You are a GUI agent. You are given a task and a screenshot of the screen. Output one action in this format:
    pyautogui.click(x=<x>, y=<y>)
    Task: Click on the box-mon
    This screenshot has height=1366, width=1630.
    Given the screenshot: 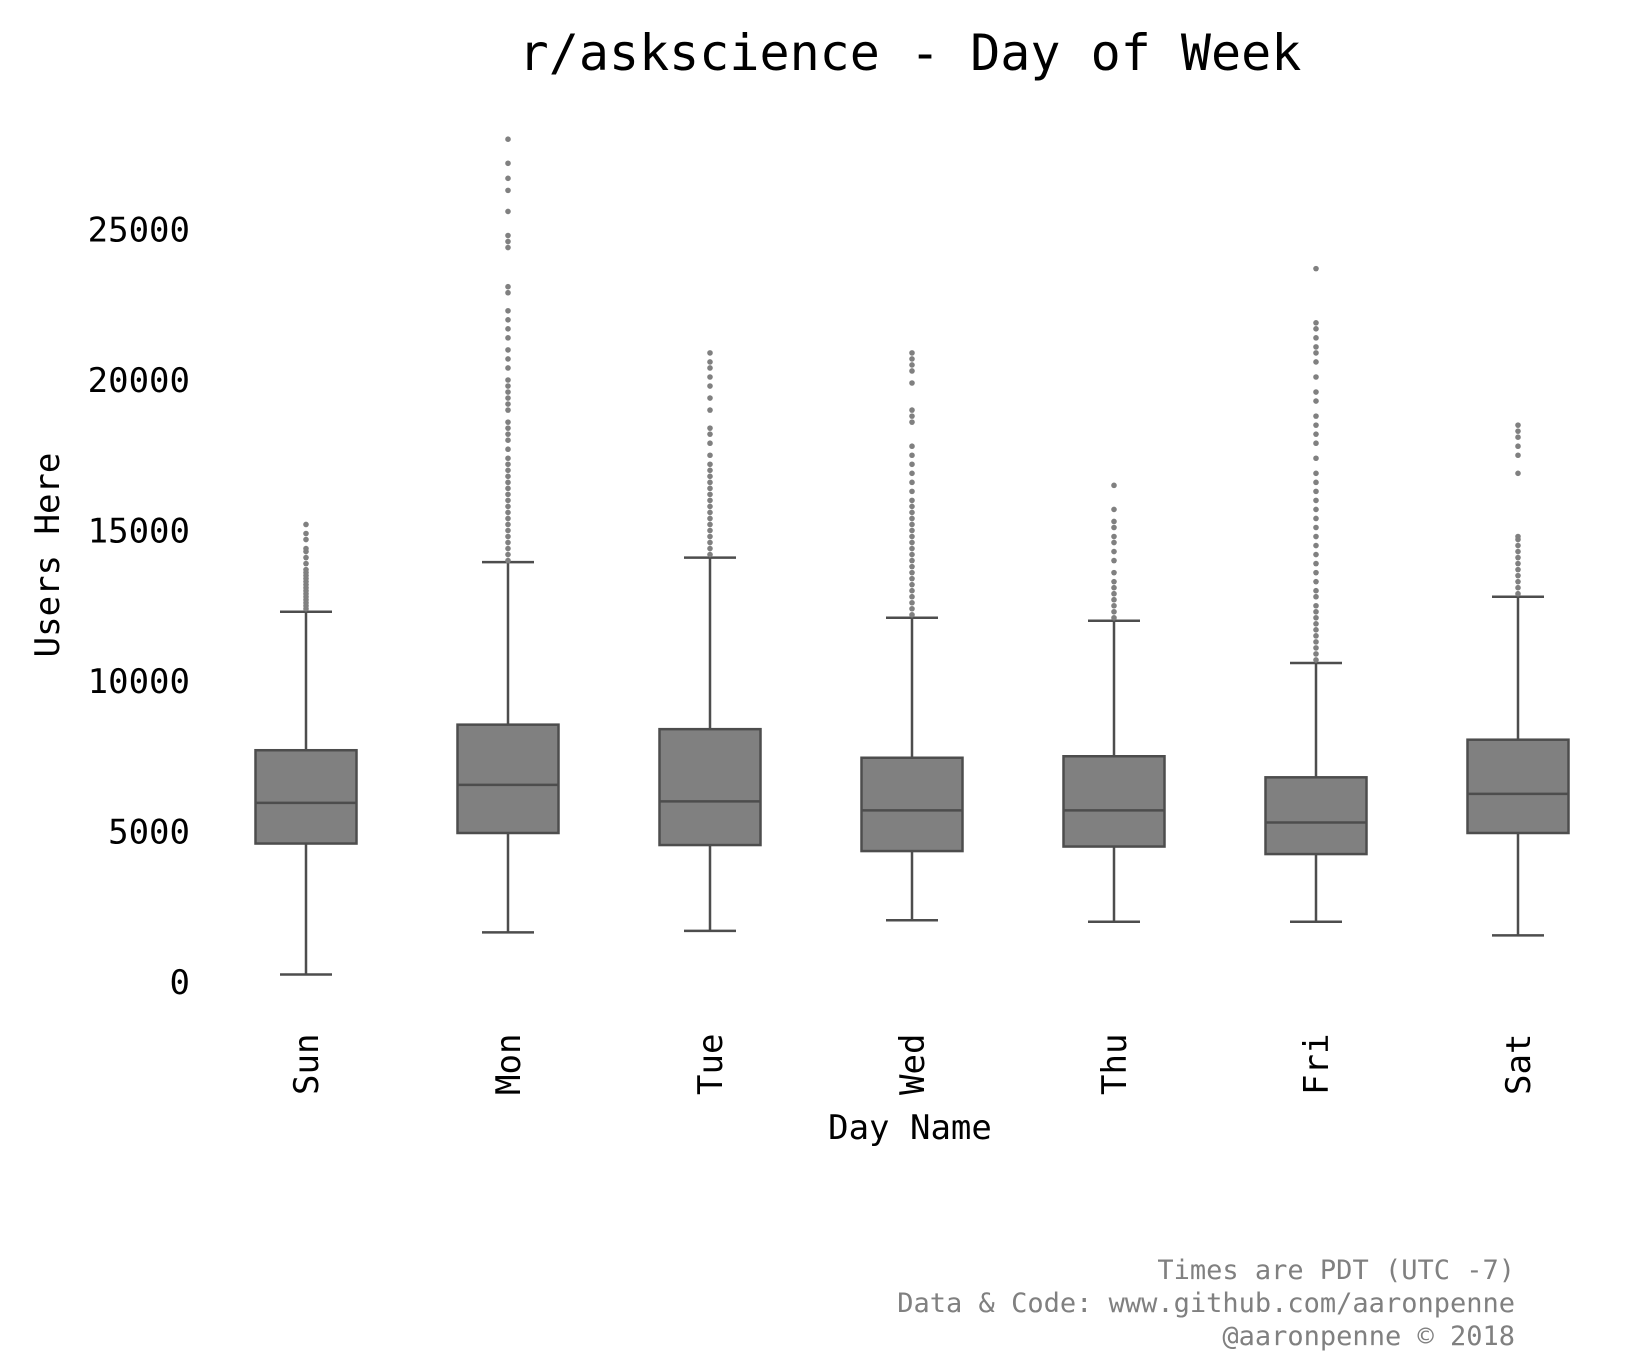 What is the action you would take?
    pyautogui.click(x=508, y=779)
    